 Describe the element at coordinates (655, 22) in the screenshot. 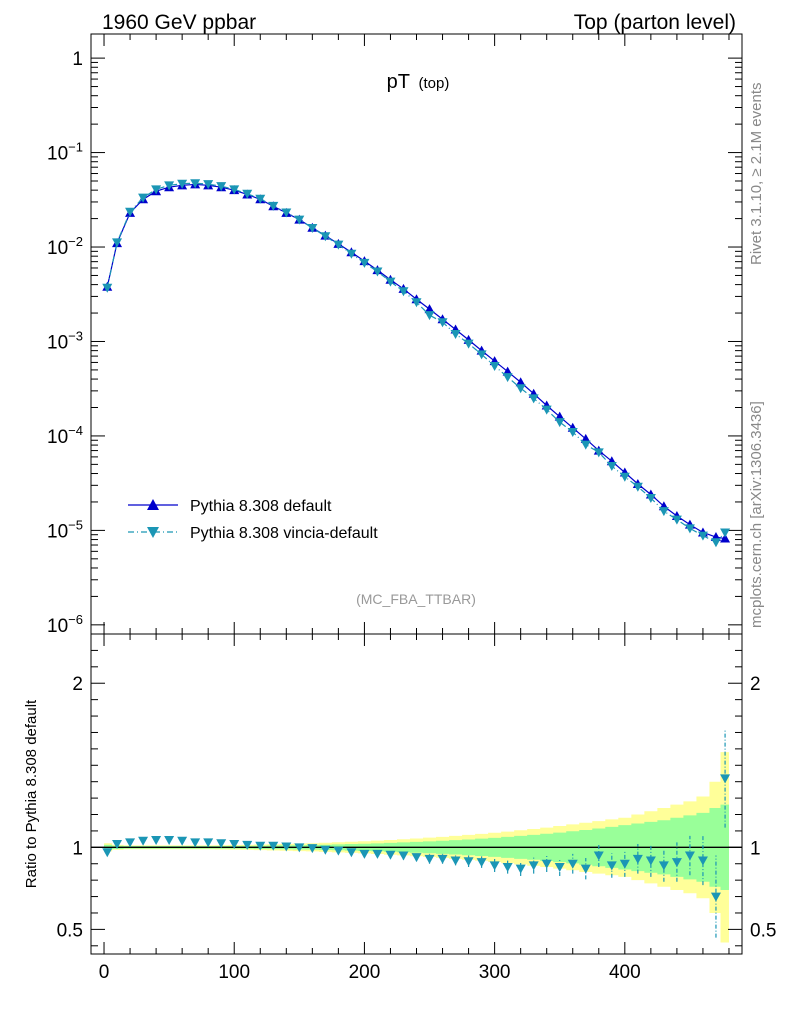

I see `header-right: Top (parton level)` at that location.